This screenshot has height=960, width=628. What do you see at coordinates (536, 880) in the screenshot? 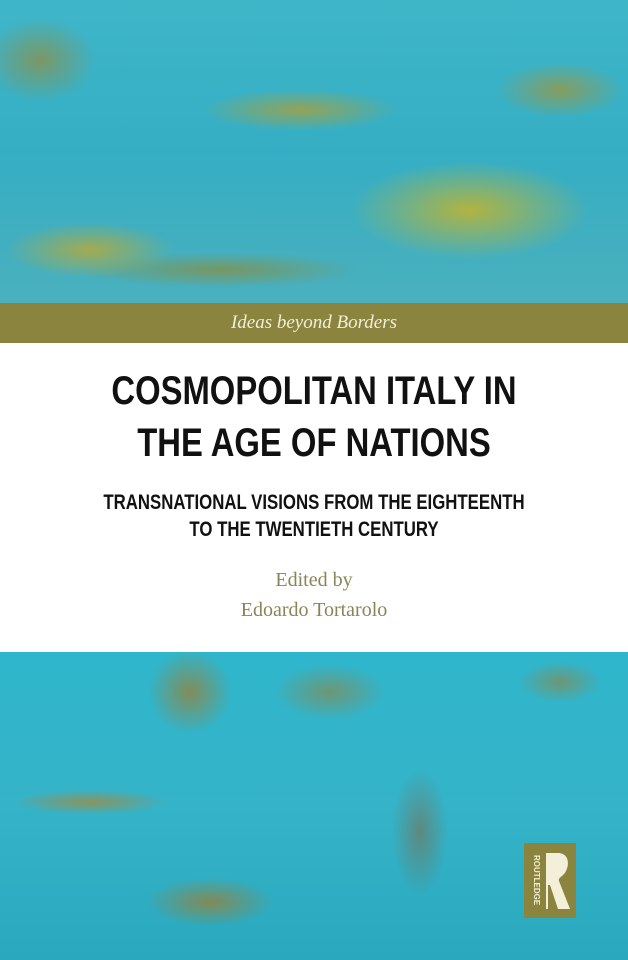
I see `publisher-name: ROUTLEDGE` at bounding box center [536, 880].